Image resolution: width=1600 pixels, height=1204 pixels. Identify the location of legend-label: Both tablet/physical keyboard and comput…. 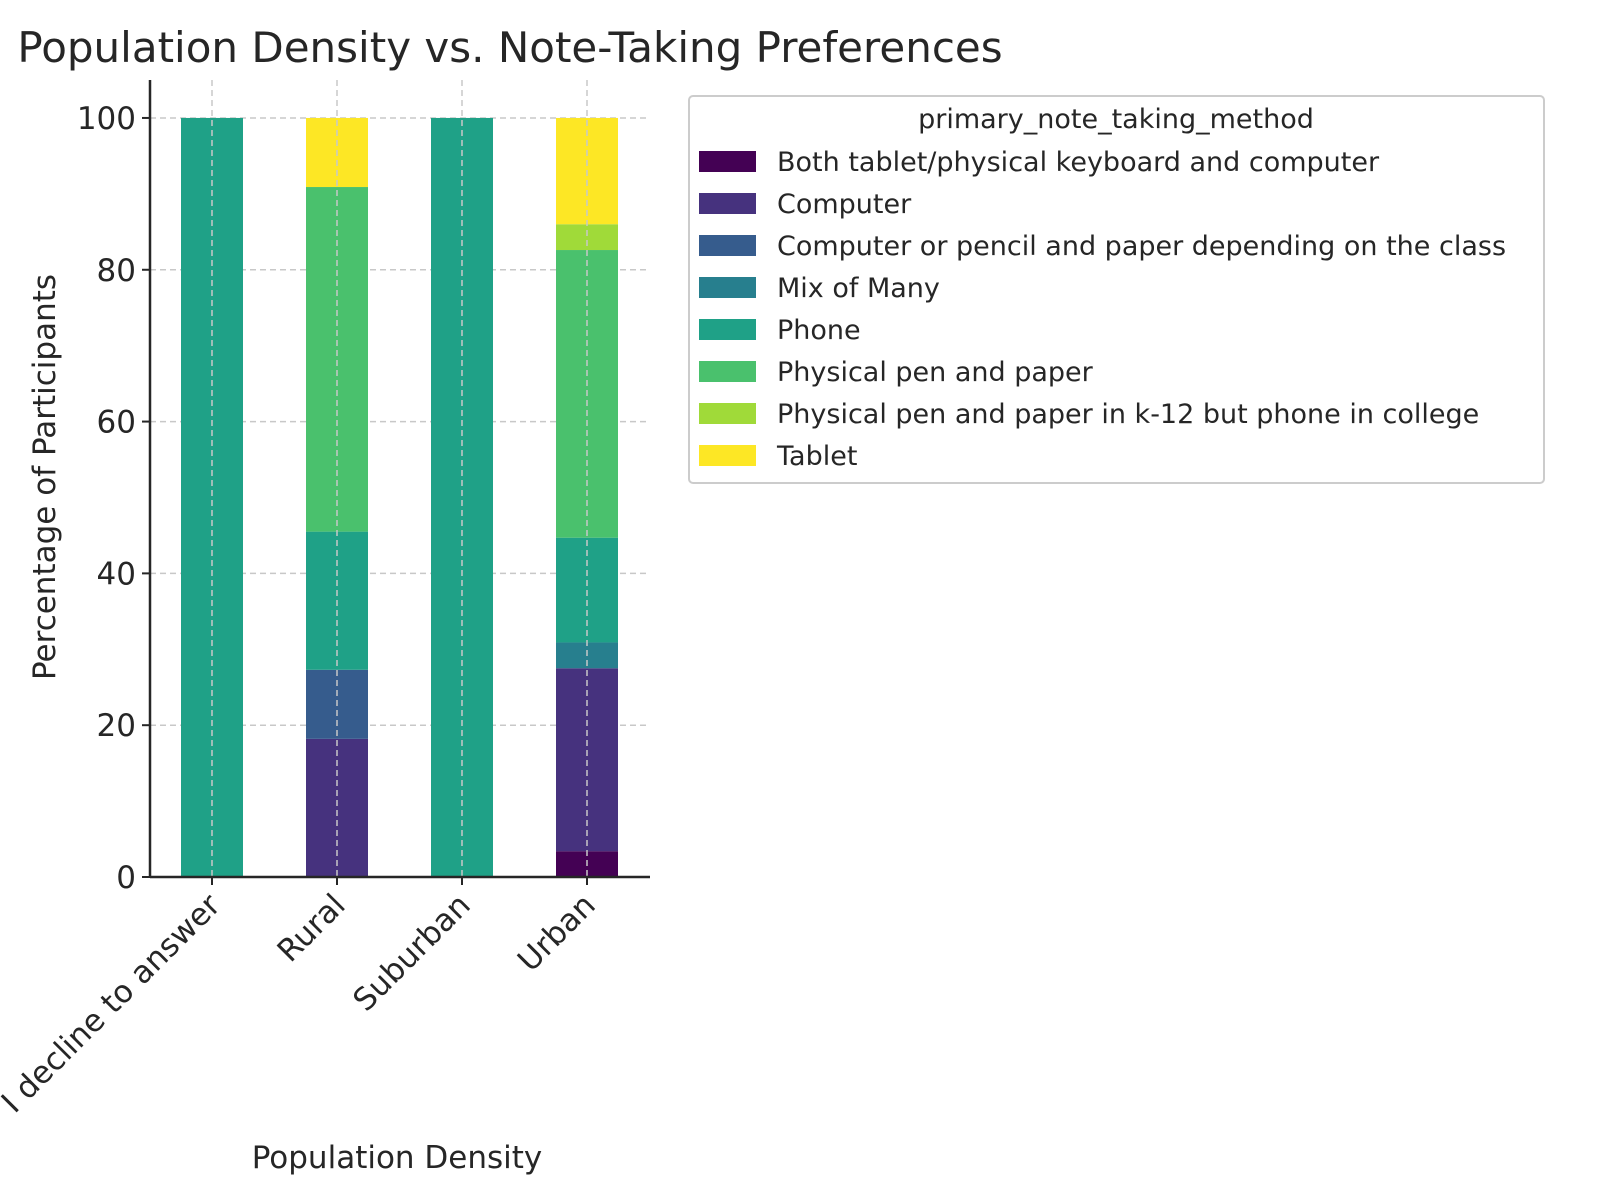
(1078, 162).